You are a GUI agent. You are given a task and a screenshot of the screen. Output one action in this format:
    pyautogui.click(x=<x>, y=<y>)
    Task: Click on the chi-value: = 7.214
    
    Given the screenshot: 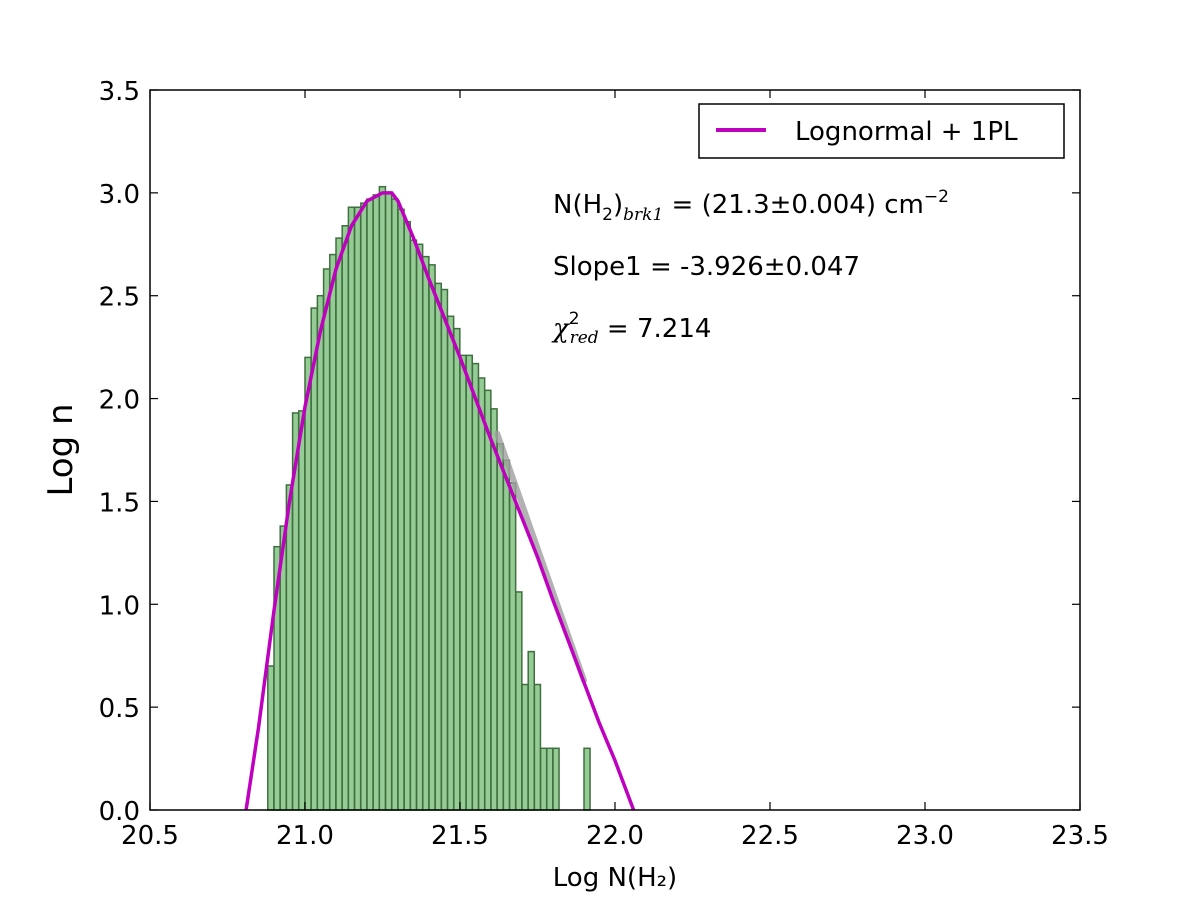 What is the action you would take?
    pyautogui.click(x=655, y=329)
    